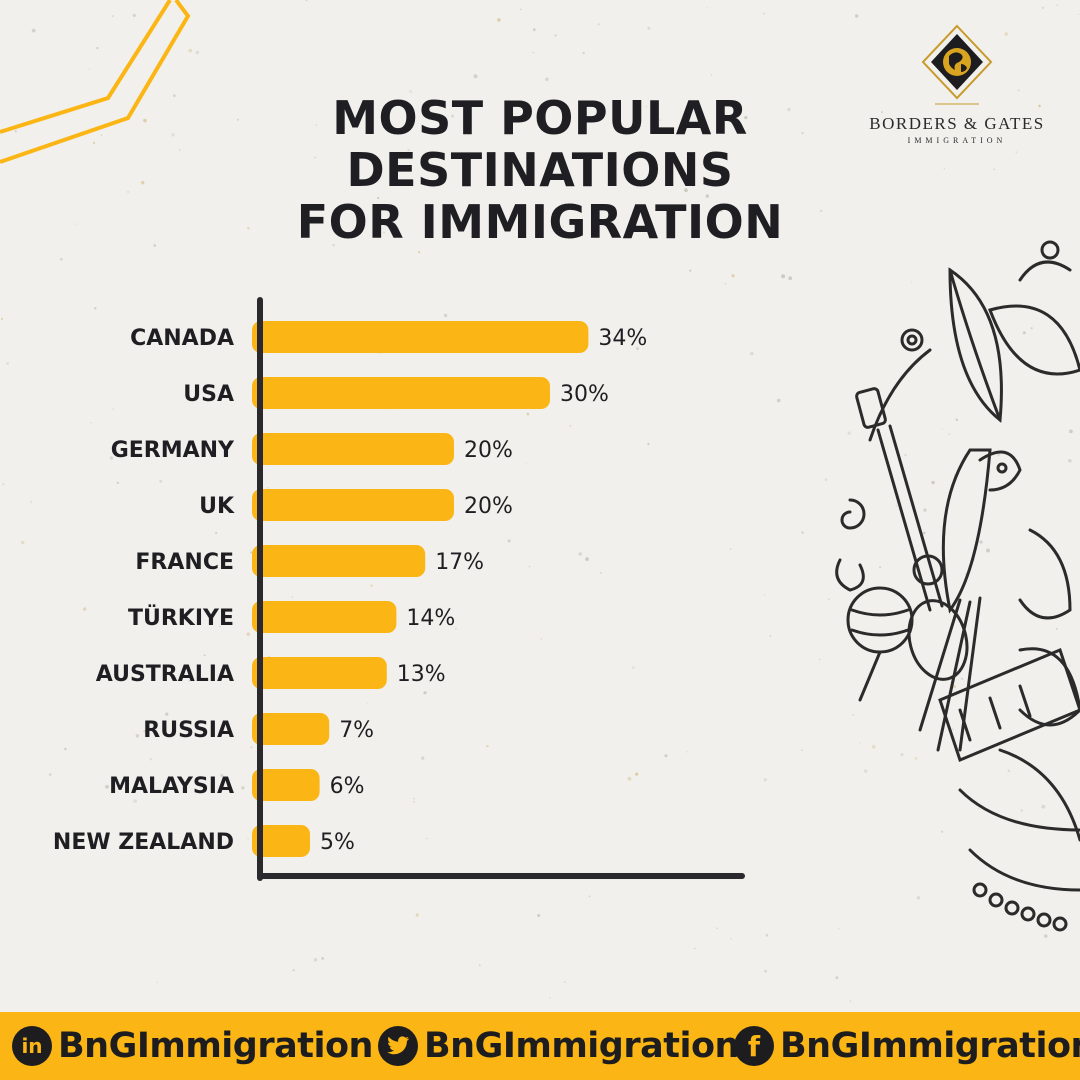  I want to click on corner-decoration, so click(95, 82).